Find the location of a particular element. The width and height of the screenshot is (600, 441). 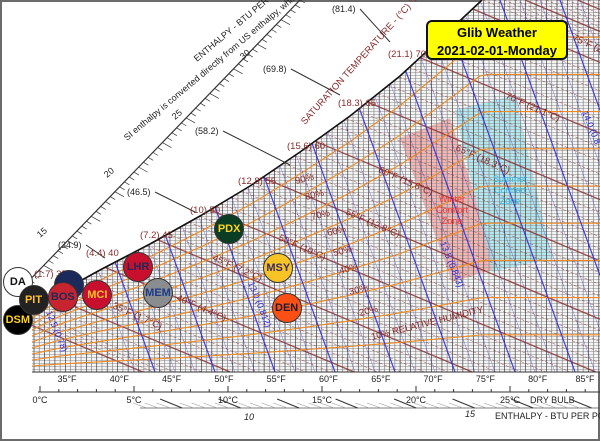

city-marker-mem: MEM is located at coordinates (158, 293).